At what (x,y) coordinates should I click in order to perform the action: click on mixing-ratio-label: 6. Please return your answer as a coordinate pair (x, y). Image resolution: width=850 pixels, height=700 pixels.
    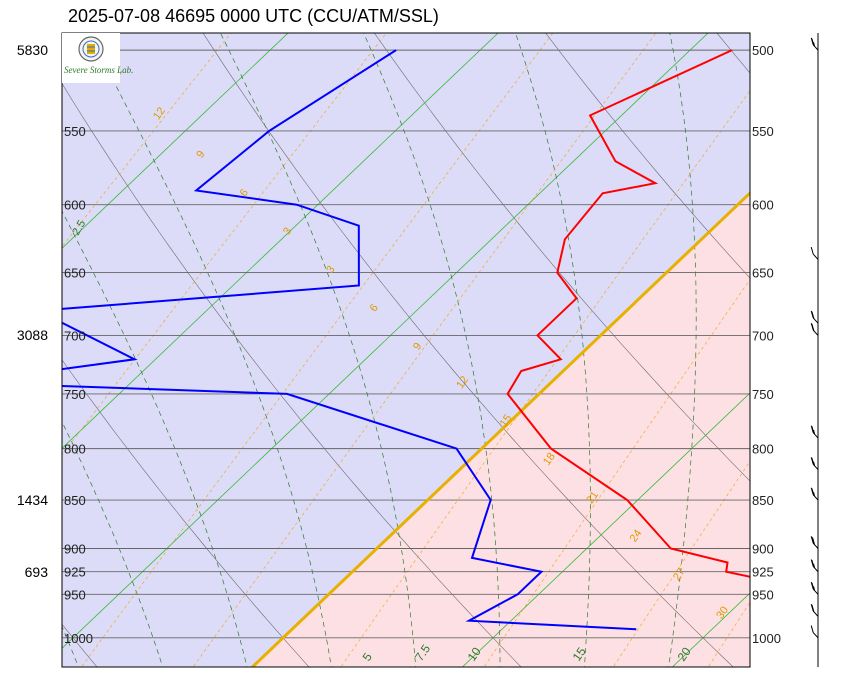
    Looking at the image, I should click on (244, 193).